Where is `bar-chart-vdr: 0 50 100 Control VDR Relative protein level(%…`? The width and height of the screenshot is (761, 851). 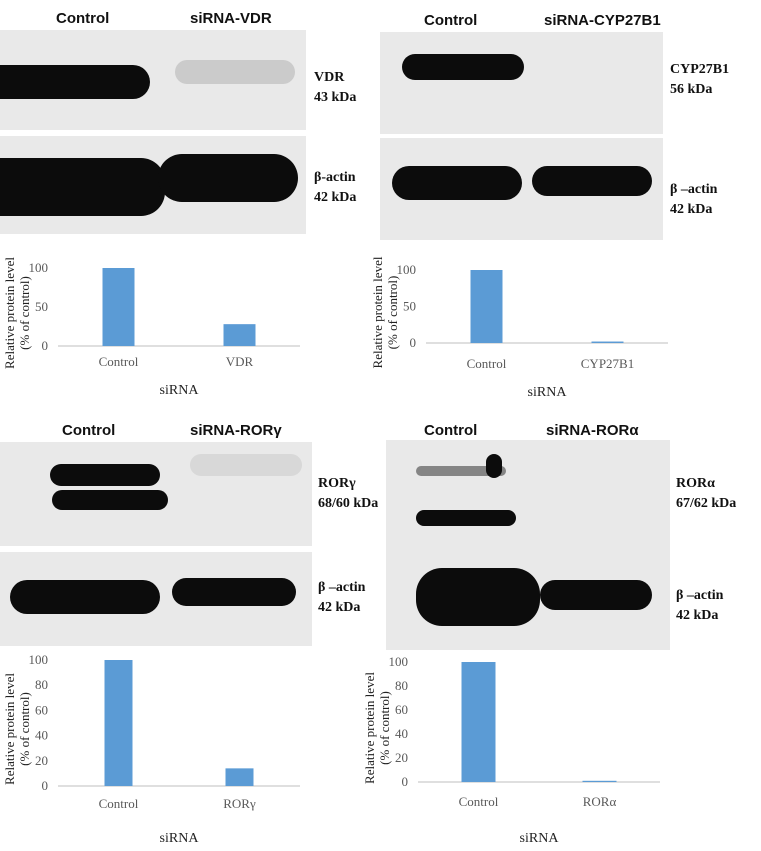
bar-chart-vdr: 0 50 100 Control VDR Relative protein level(%… is located at coordinates (151, 327).